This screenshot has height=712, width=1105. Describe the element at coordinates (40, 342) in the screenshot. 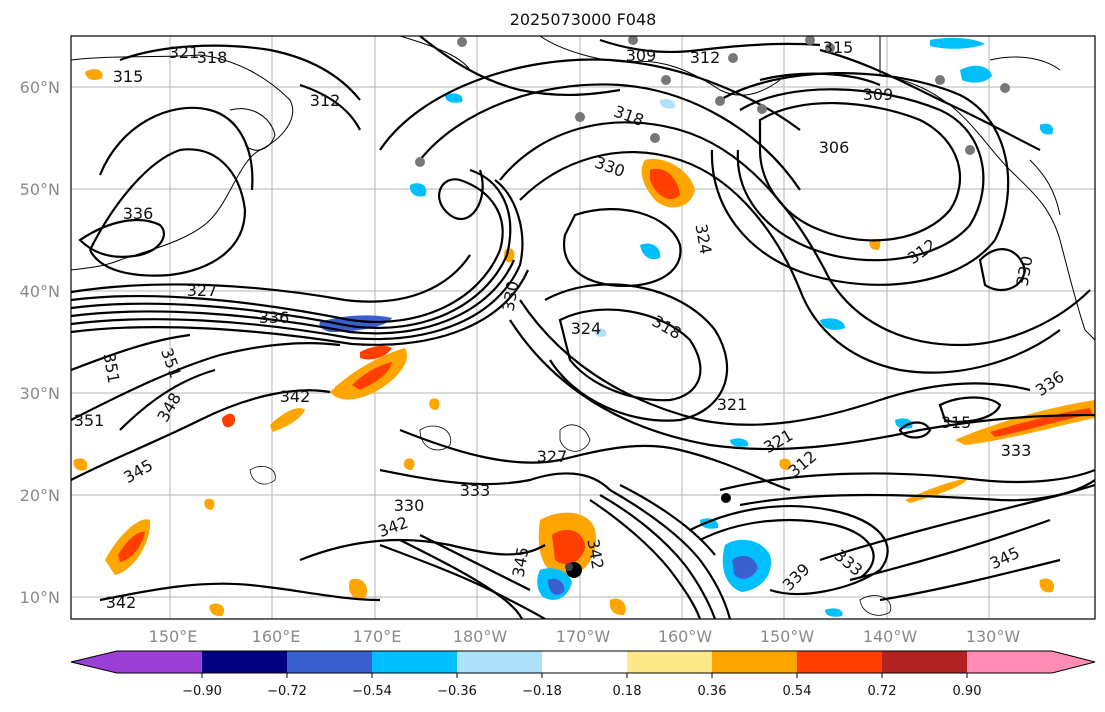

I see `lat-tick-labels: 60°N 50°N 40°N 30°N 20°N 10°N` at that location.